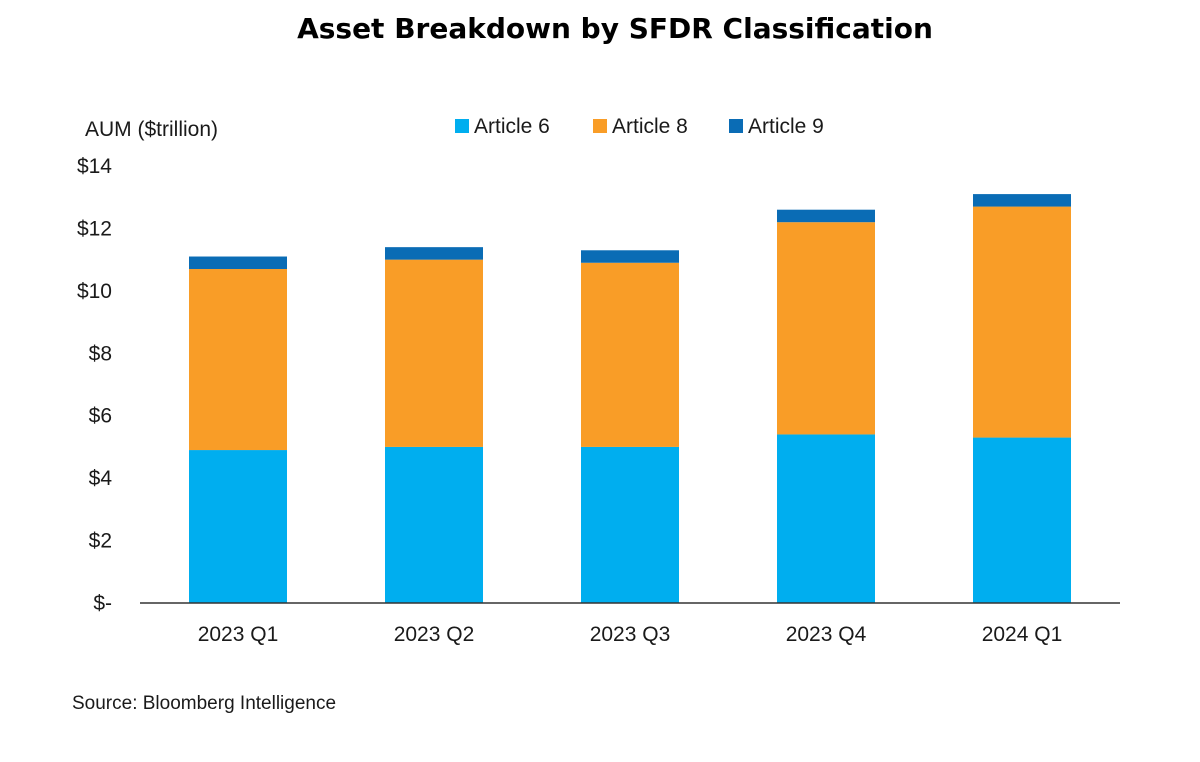  I want to click on y-axis-ticks: $- $2 $4 $6 $8 $10 $12 $14, so click(94, 385).